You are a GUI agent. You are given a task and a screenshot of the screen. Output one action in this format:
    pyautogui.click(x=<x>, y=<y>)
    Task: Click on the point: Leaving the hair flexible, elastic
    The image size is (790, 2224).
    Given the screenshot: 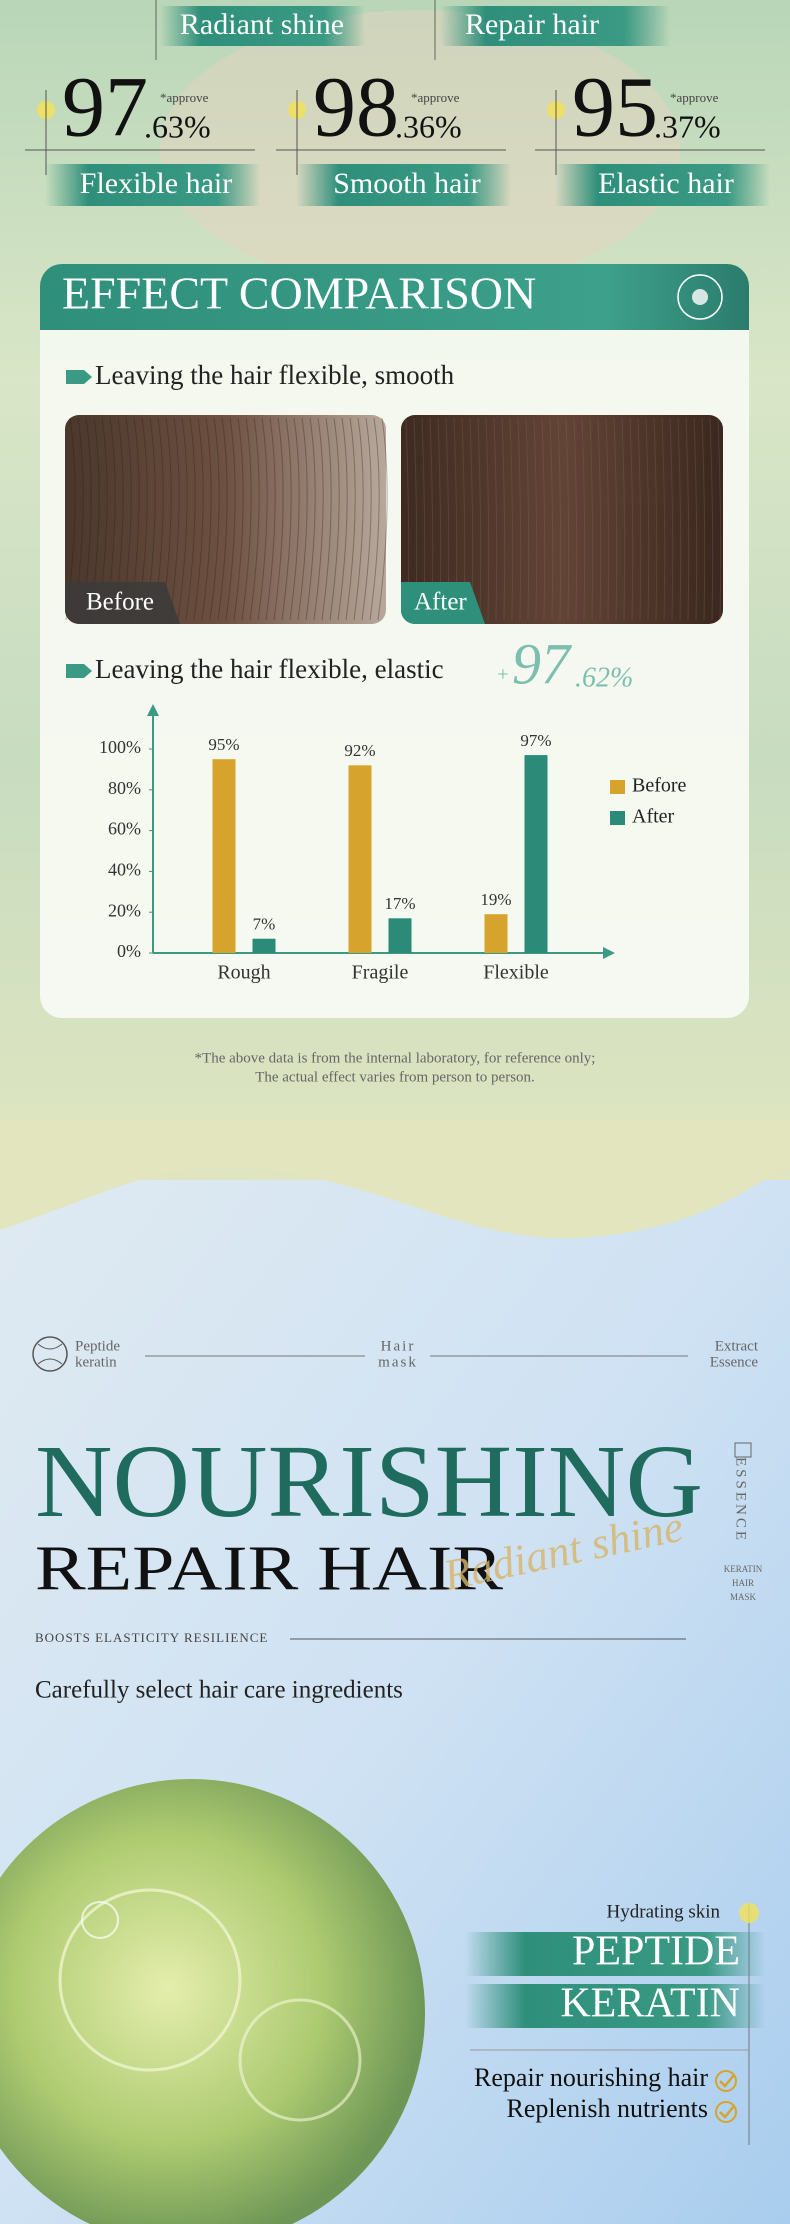 What is the action you would take?
    pyautogui.click(x=269, y=669)
    